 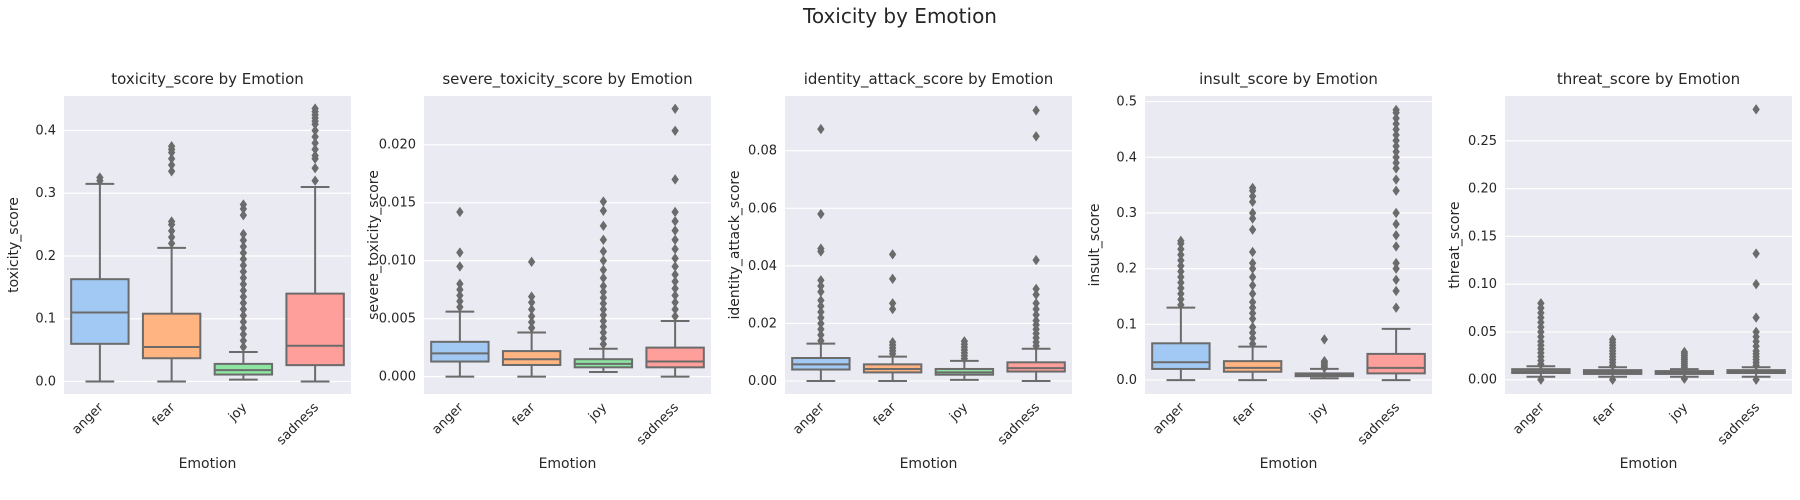 I want to click on y-tick-label: 0.02, so click(x=762, y=323).